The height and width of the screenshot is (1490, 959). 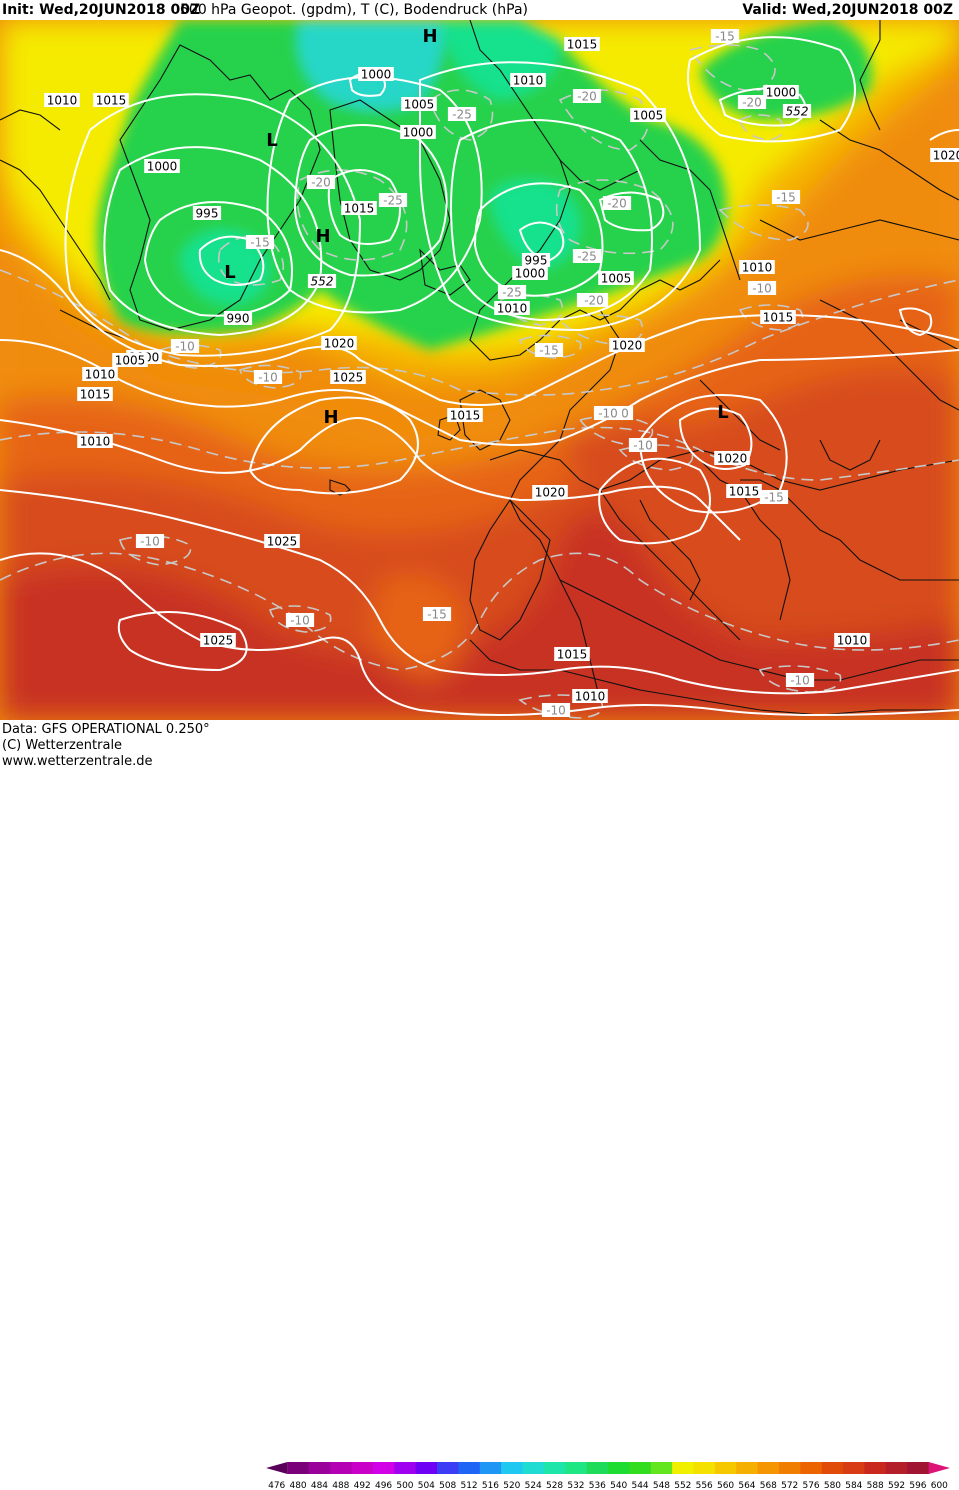 What do you see at coordinates (725, 1485) in the screenshot?
I see `colorbar-tick-label: 560` at bounding box center [725, 1485].